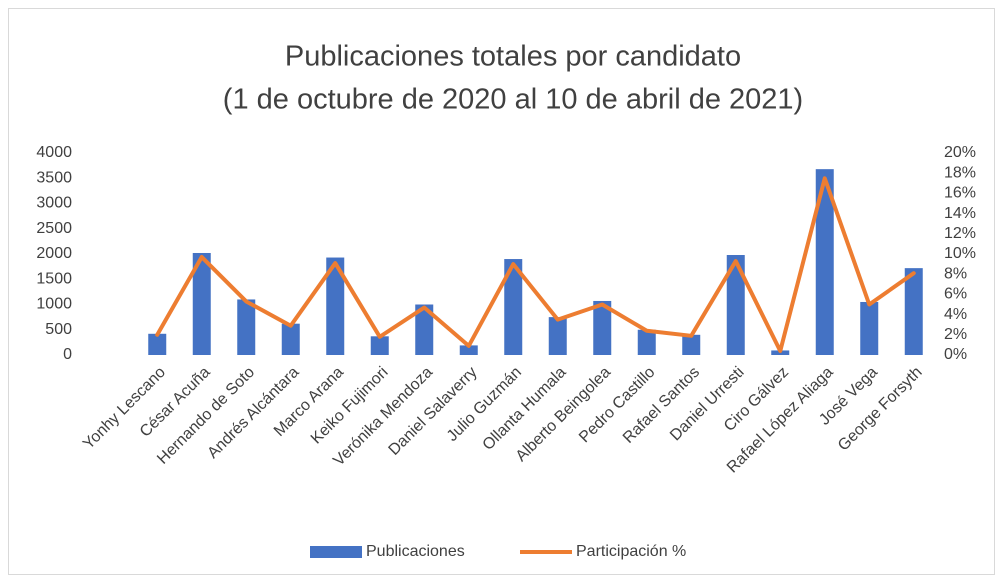 Image resolution: width=1003 pixels, height=583 pixels. What do you see at coordinates (58, 329) in the screenshot?
I see `y-tick-label: 500` at bounding box center [58, 329].